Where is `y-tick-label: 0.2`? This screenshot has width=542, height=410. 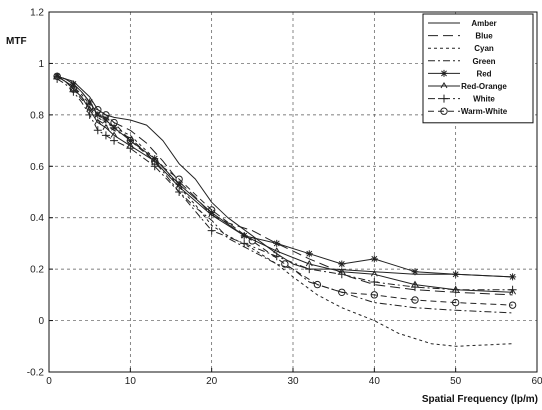 y-tick-label: 0.2 is located at coordinates (37, 270).